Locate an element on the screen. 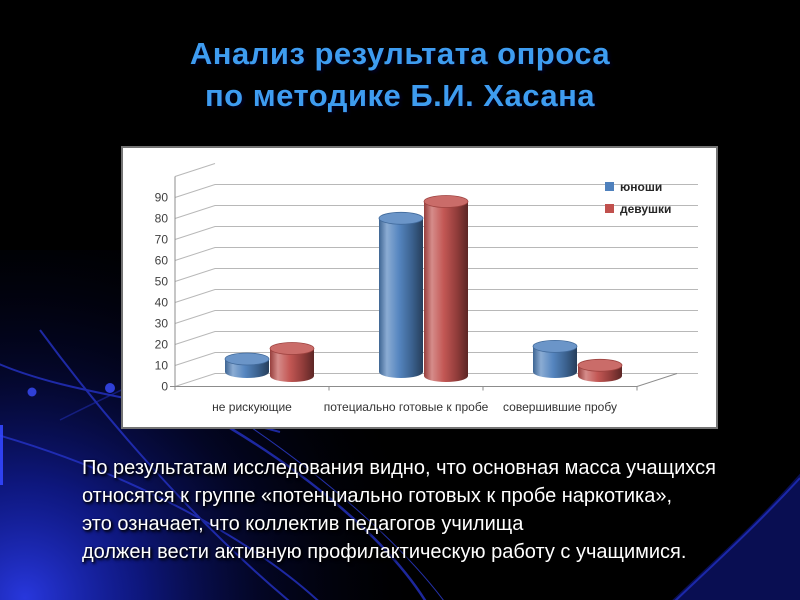 Image resolution: width=800 pixels, height=600 pixels. title-line-1: Анализ результата опроса is located at coordinates (400, 53).